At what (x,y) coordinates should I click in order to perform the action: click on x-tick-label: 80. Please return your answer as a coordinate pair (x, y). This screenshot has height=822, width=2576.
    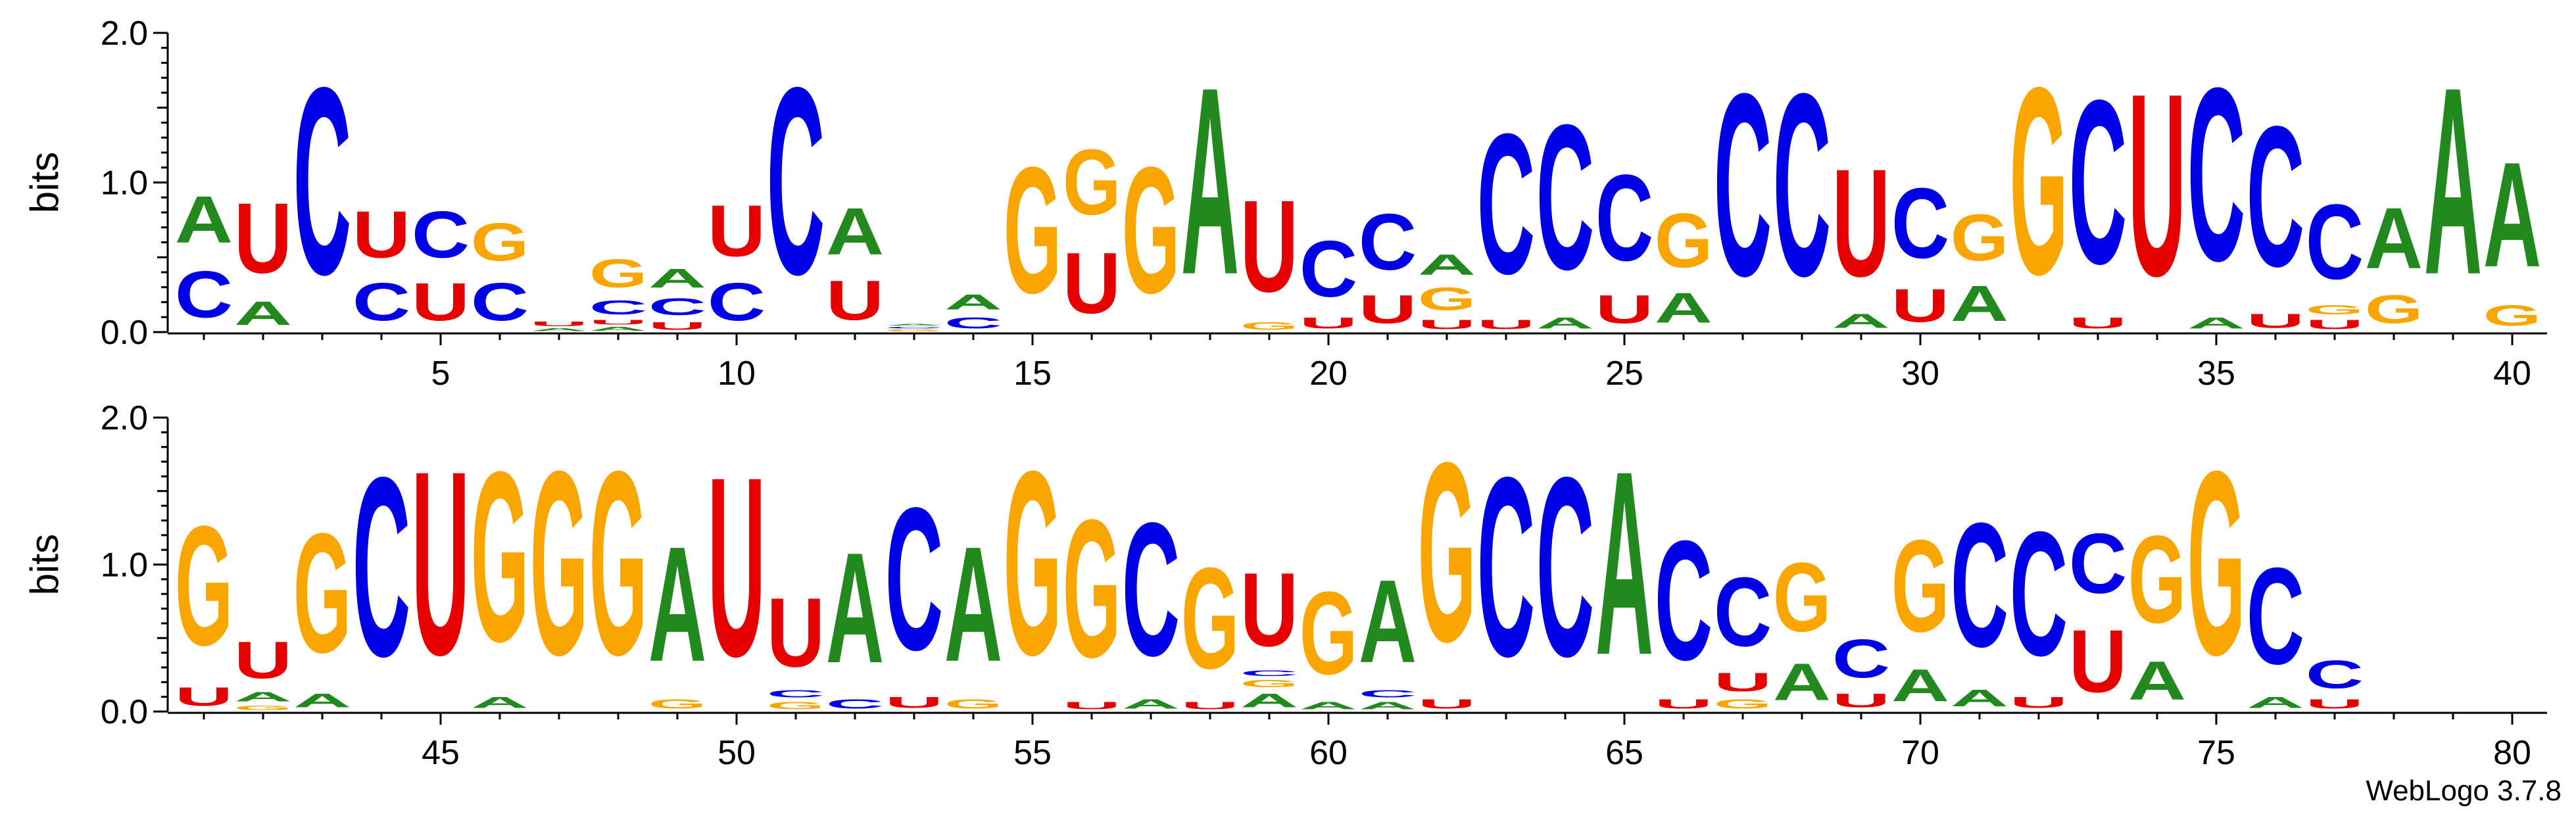
    Looking at the image, I should click on (2512, 753).